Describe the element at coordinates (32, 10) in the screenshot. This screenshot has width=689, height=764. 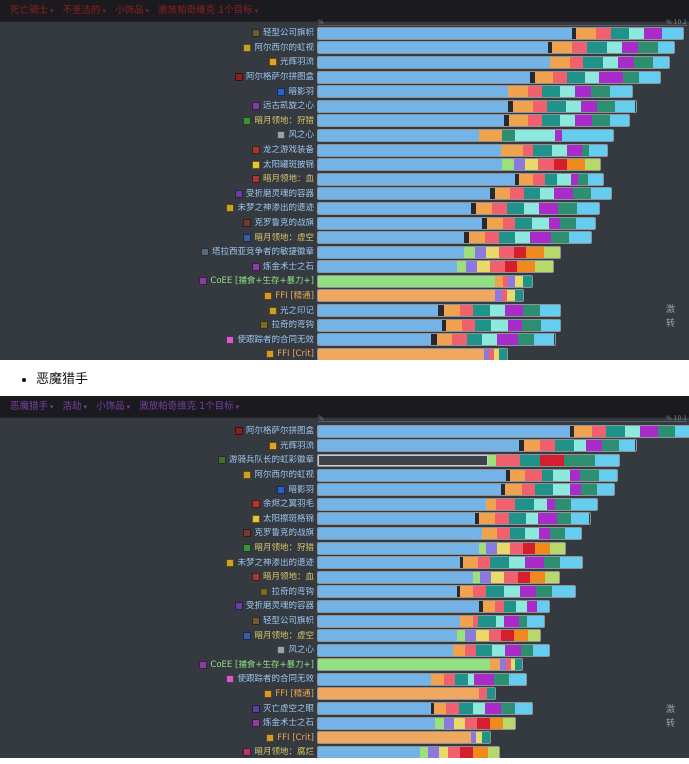
I see `breadcrumb-class: 死亡骑士 ▾` at that location.